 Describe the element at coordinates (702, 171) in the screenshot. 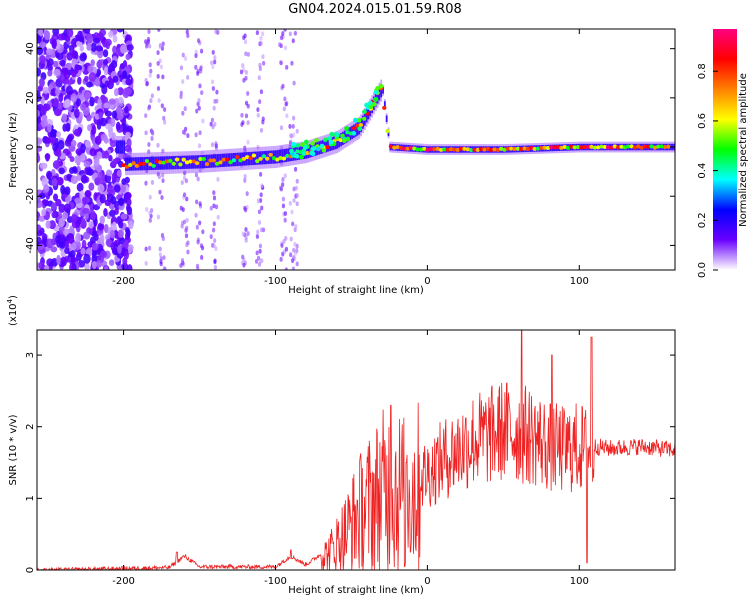

I see `colorbar-tick-label: 0.4` at that location.